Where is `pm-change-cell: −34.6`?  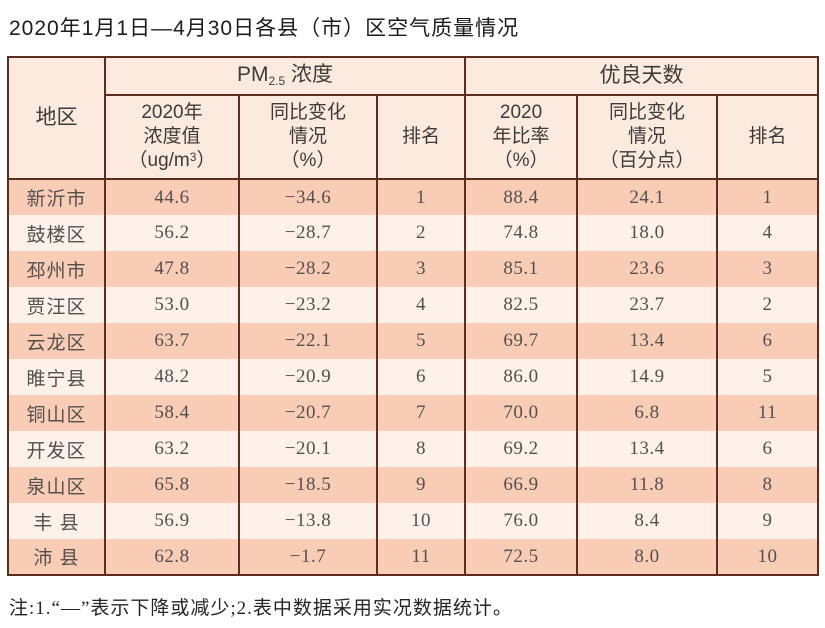 pm-change-cell: −34.6 is located at coordinates (308, 197).